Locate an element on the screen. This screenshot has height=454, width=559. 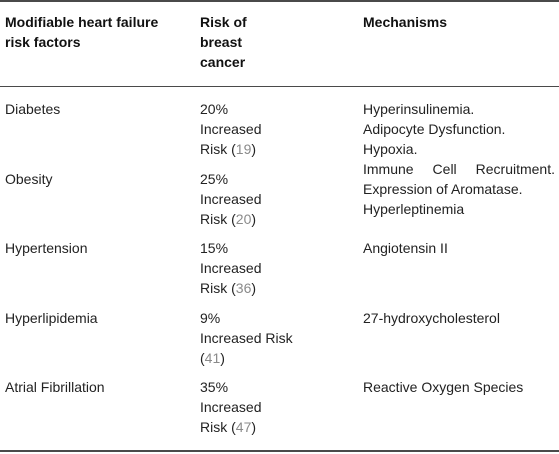
mechanism-item: Adipocyte Dysfunction. is located at coordinates (434, 129).